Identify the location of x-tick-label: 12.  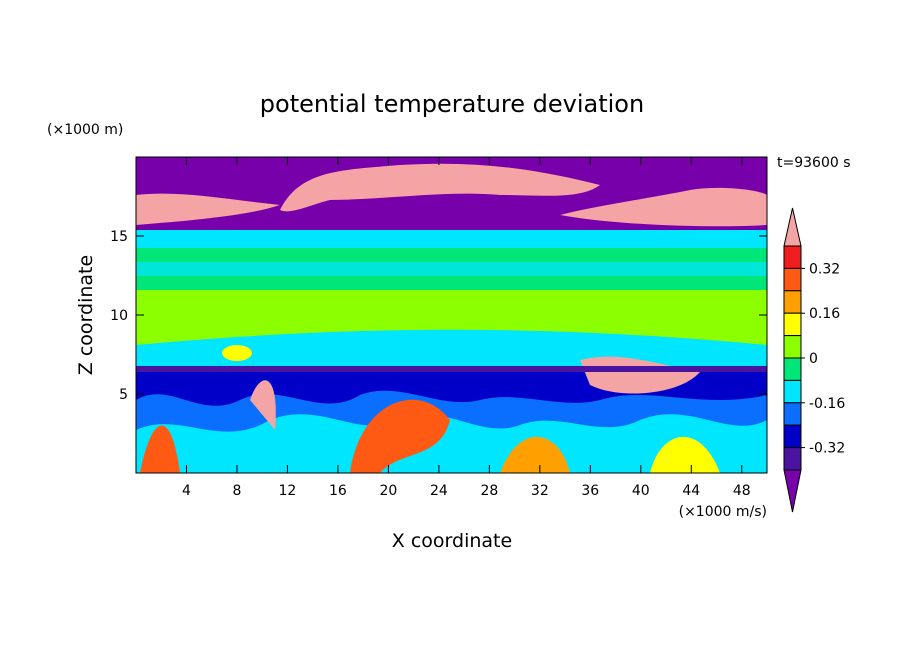
(288, 491).